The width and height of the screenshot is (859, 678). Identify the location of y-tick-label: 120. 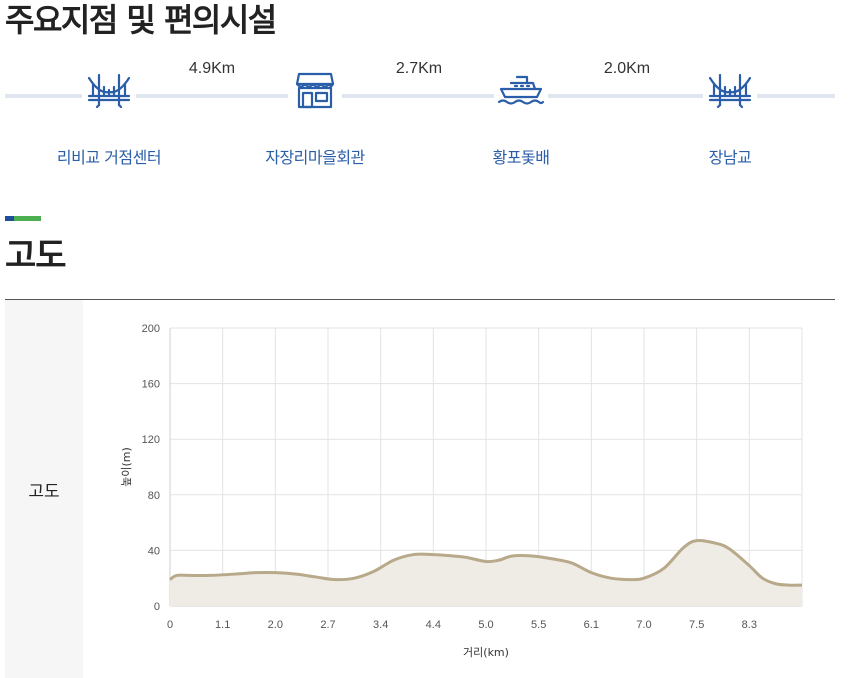
(151, 440).